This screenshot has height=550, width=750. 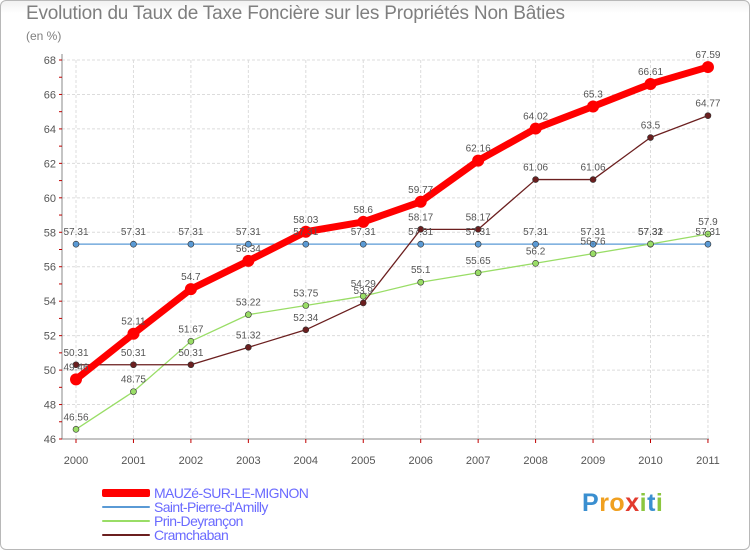 I want to click on data-label: 54.7, so click(x=191, y=277).